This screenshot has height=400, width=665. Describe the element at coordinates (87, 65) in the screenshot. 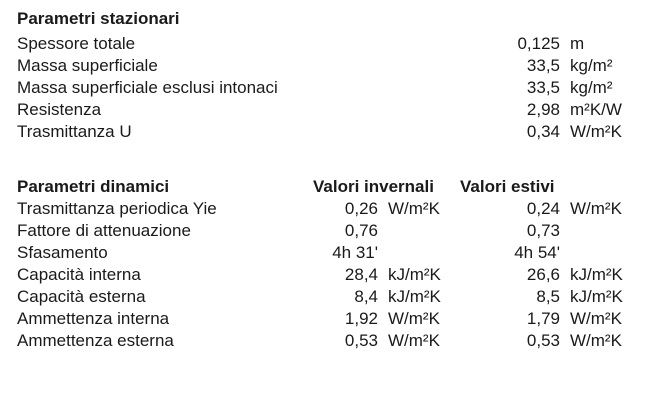

I see `param-label: Massa superficiale` at that location.